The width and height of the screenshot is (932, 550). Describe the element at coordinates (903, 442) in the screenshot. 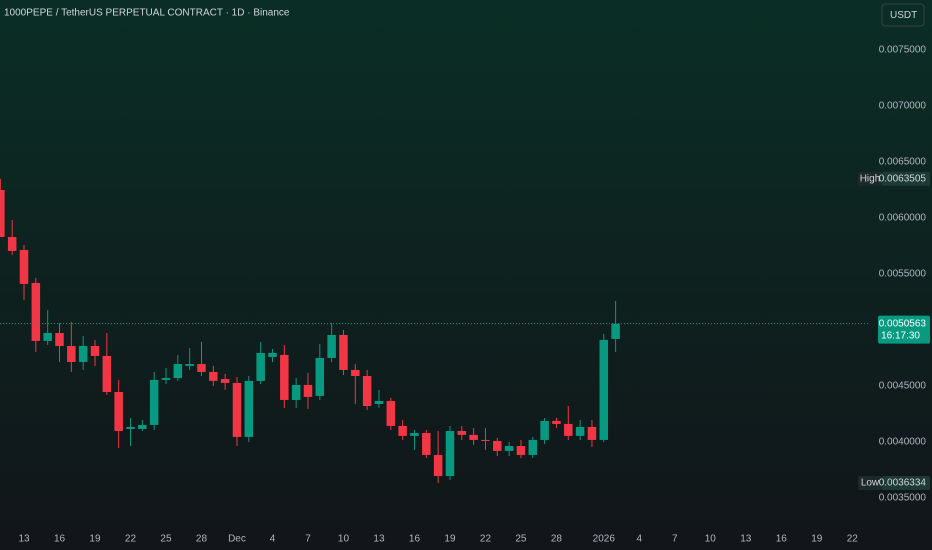

I see `y-tick-label: 0.0040000` at that location.